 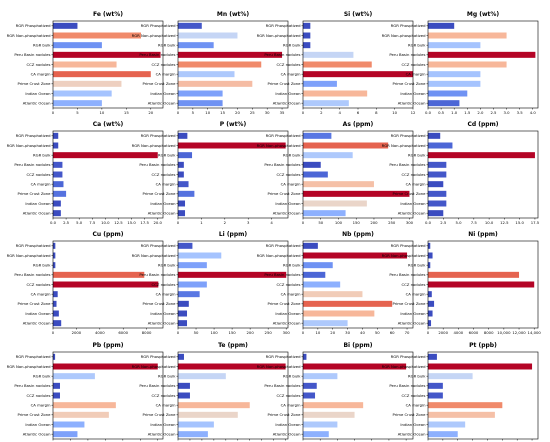 What do you see at coordinates (53, 222) in the screenshot?
I see `x-tick-label: 0.0` at bounding box center [53, 222].